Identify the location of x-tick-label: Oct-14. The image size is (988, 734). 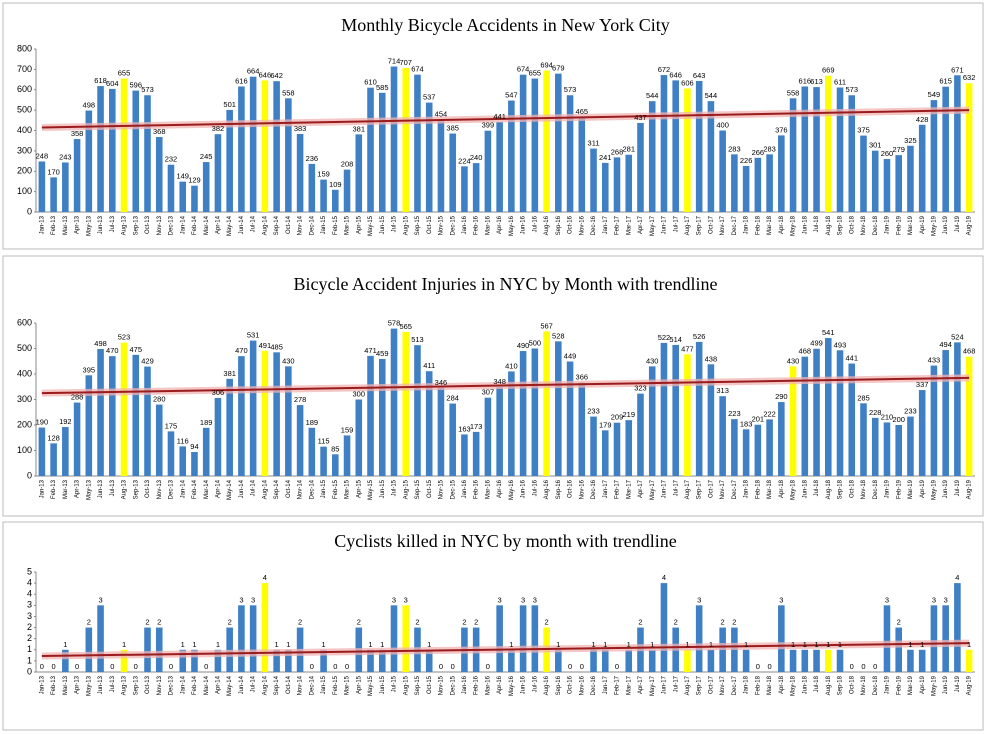
(289, 684).